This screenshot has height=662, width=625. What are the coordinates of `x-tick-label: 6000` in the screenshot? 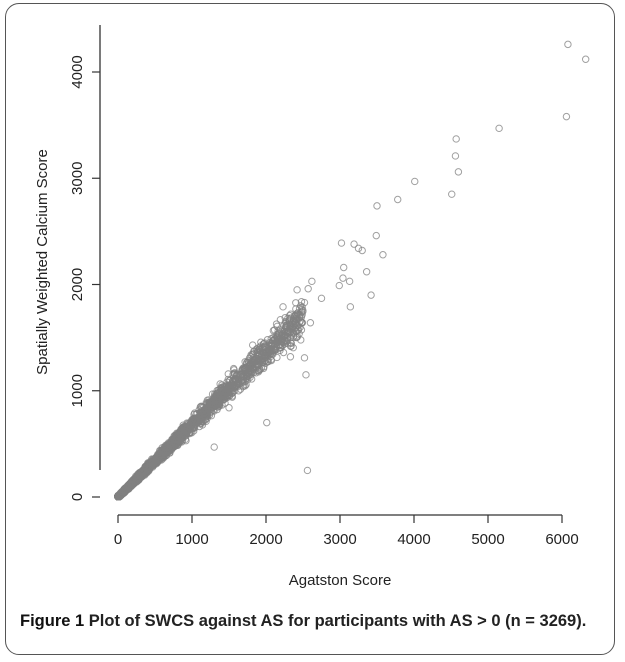 It's located at (561, 539).